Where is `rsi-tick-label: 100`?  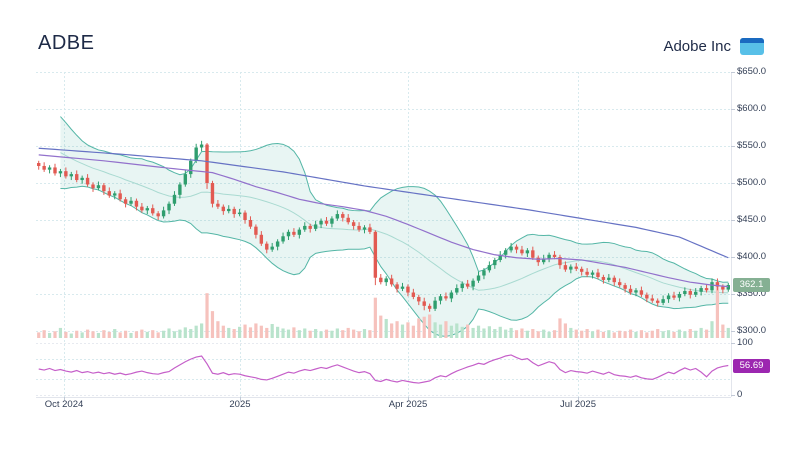 rsi-tick-label: 100 is located at coordinates (745, 342).